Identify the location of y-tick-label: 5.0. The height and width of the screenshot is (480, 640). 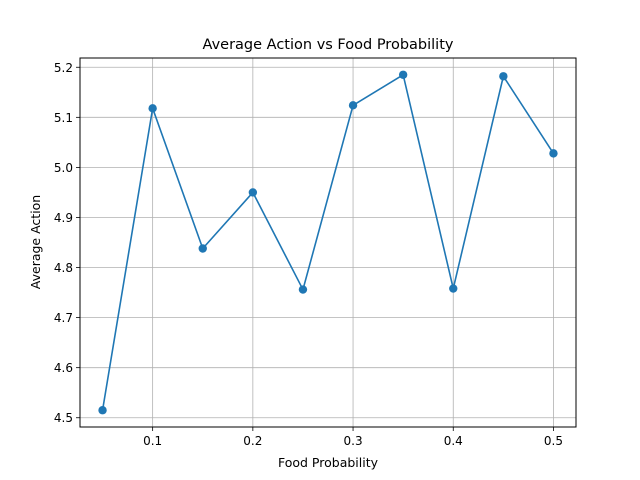
(63, 168).